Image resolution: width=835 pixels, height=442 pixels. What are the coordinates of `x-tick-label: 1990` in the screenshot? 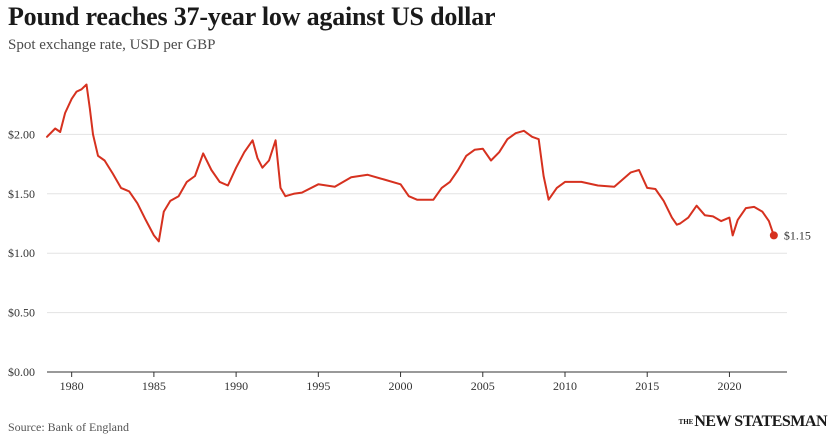 It's located at (236, 386).